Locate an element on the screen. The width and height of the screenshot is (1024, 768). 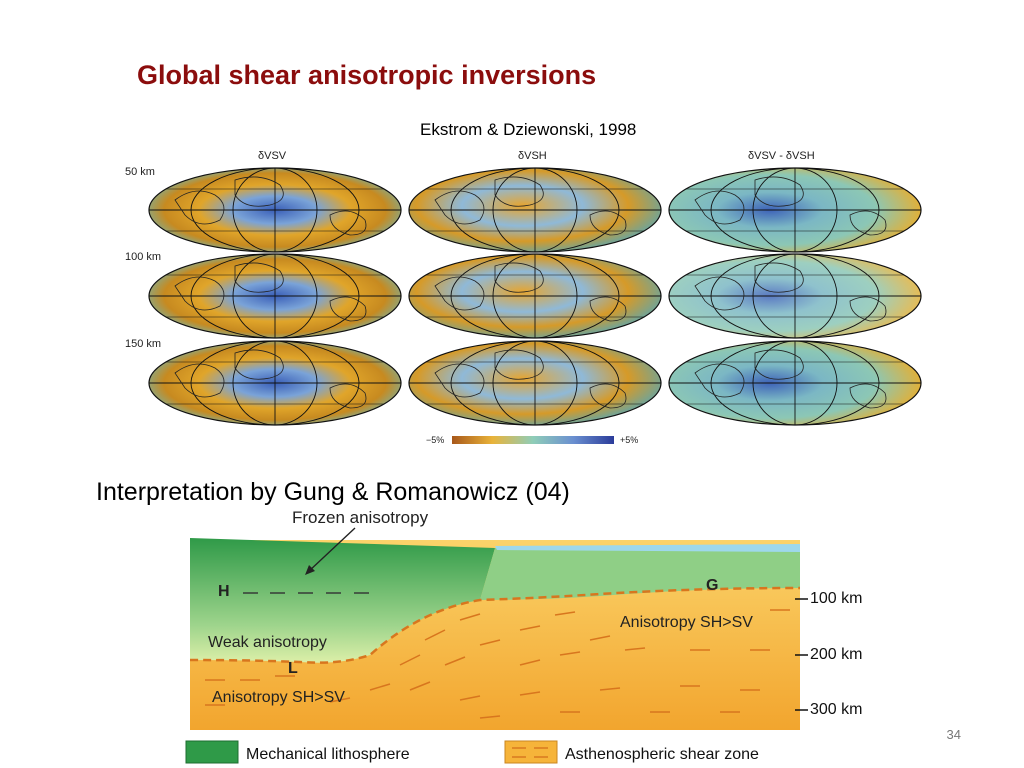
label-anisotropy-left: Anisotropy SH>SV is located at coordinates (278, 697).